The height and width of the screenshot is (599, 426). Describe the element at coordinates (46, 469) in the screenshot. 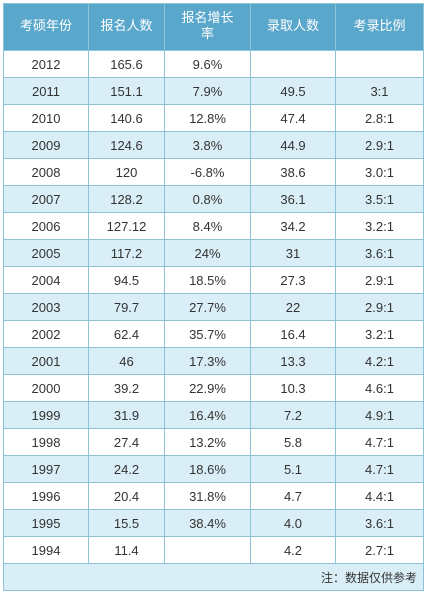

I see `cell-year: 1997` at that location.